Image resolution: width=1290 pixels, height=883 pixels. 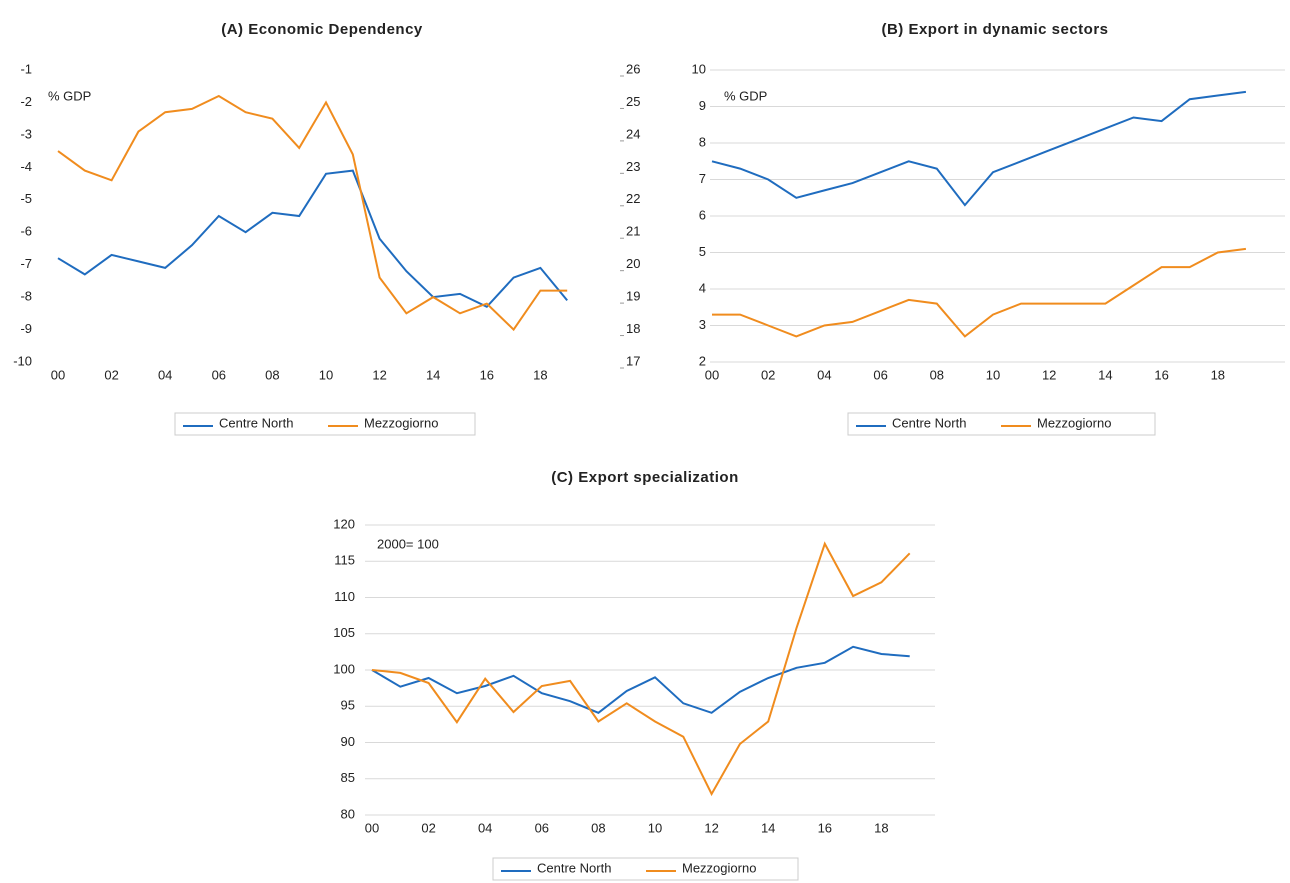 What do you see at coordinates (26, 296) in the screenshot?
I see `y-tick-label: -8` at bounding box center [26, 296].